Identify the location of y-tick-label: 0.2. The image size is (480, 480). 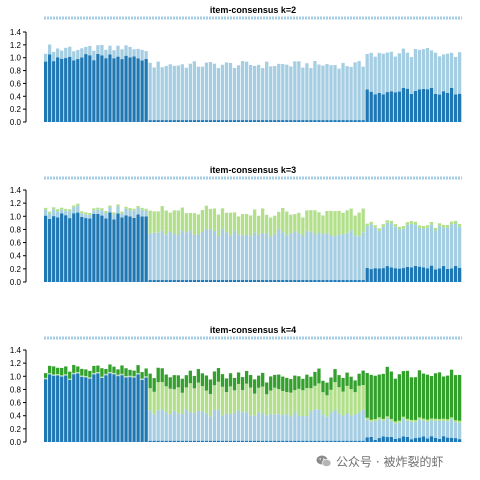
(16, 429).